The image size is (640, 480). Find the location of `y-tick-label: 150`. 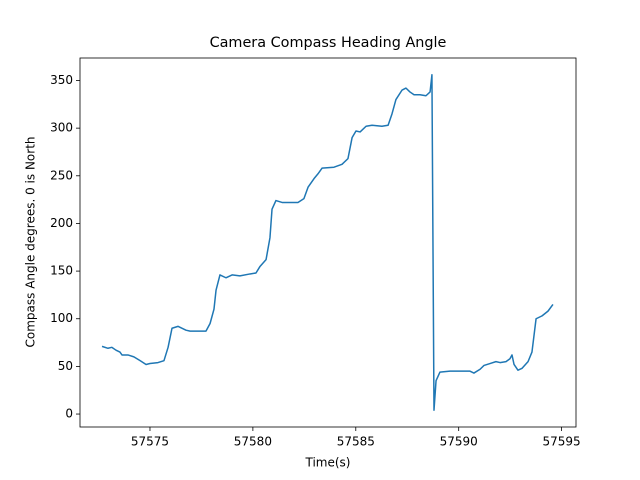

y-tick-label: 150 is located at coordinates (61, 271).